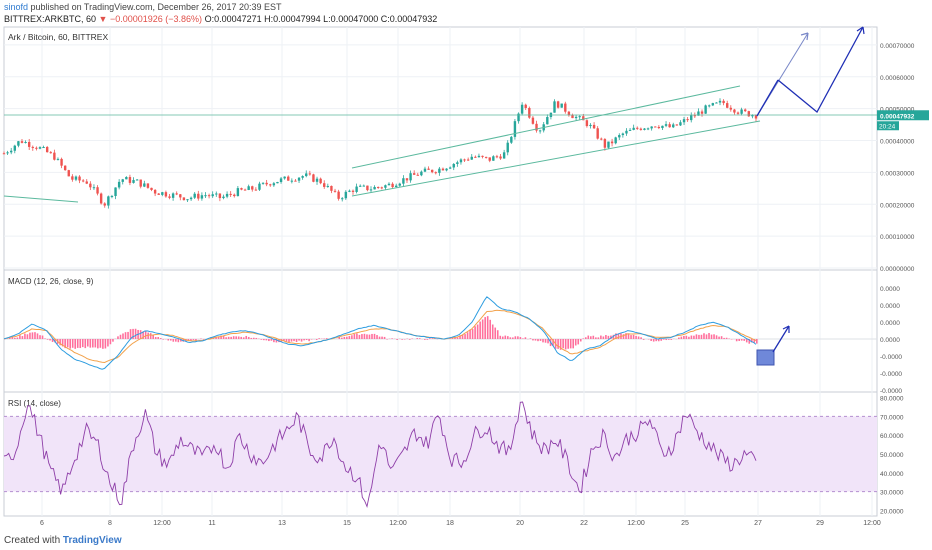 This screenshot has height=550, width=932. Describe the element at coordinates (767, 98) in the screenshot. I see `forecast-path-start` at that location.